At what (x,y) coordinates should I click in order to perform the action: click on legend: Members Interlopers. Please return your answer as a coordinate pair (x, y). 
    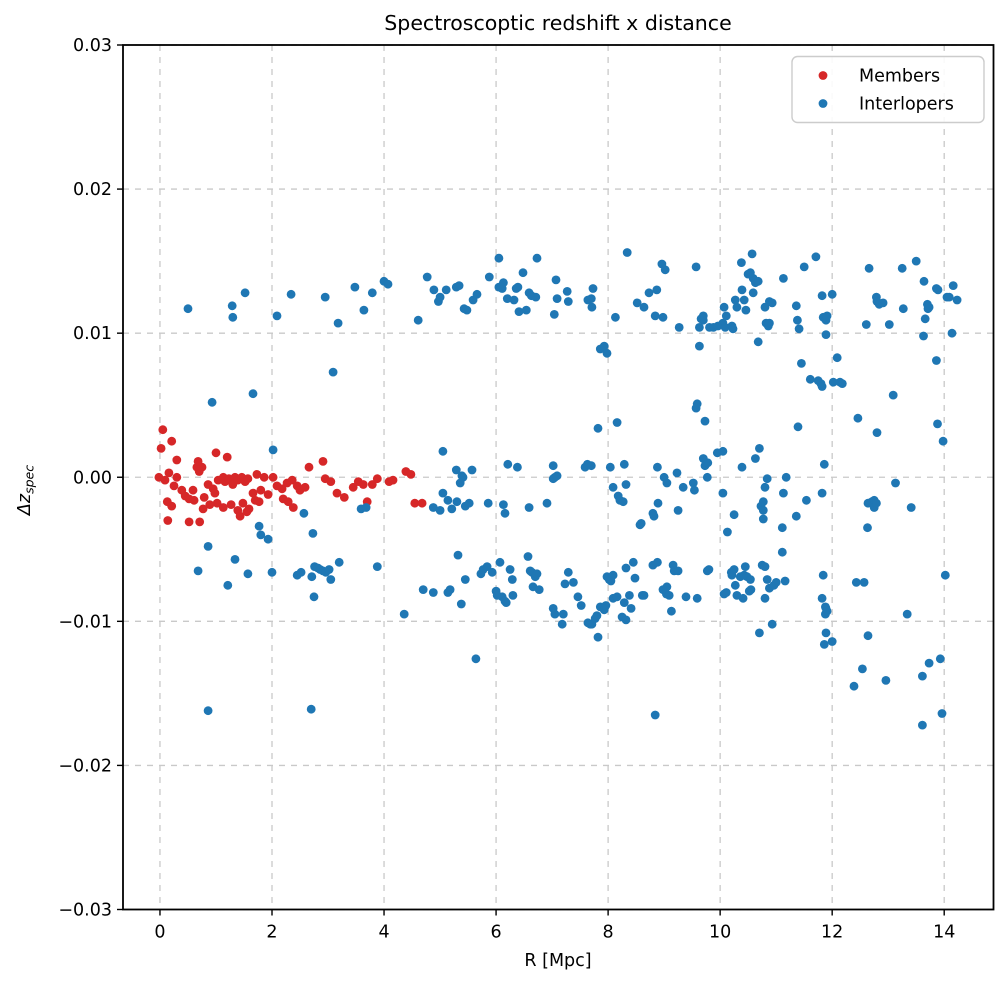
    Looking at the image, I should click on (888, 89).